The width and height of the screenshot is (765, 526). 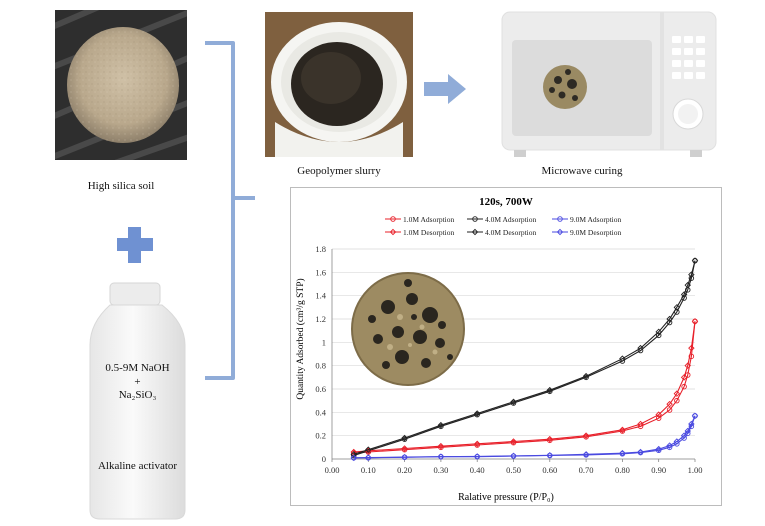 I want to click on activator-formula-1: 0.5-9M NaOH, so click(x=137, y=368).